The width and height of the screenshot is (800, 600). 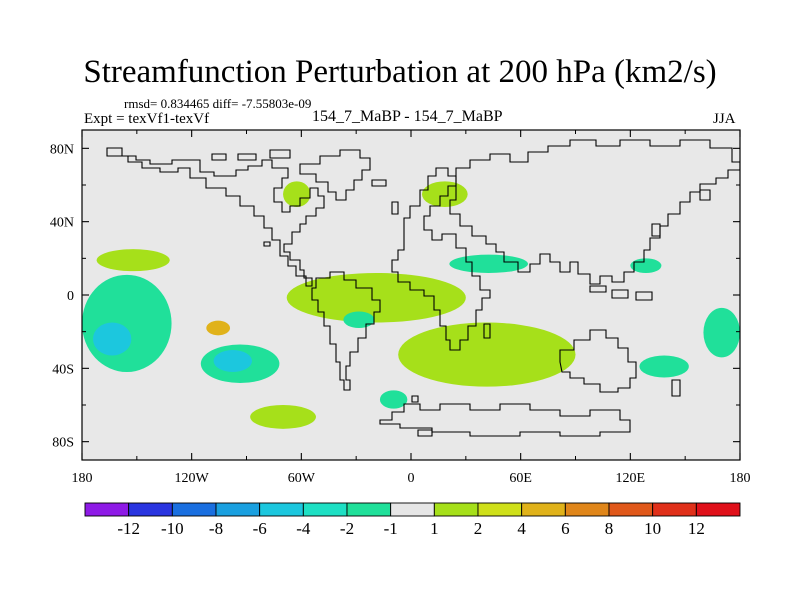 I want to click on y-tick-label: 0, so click(x=70, y=296).